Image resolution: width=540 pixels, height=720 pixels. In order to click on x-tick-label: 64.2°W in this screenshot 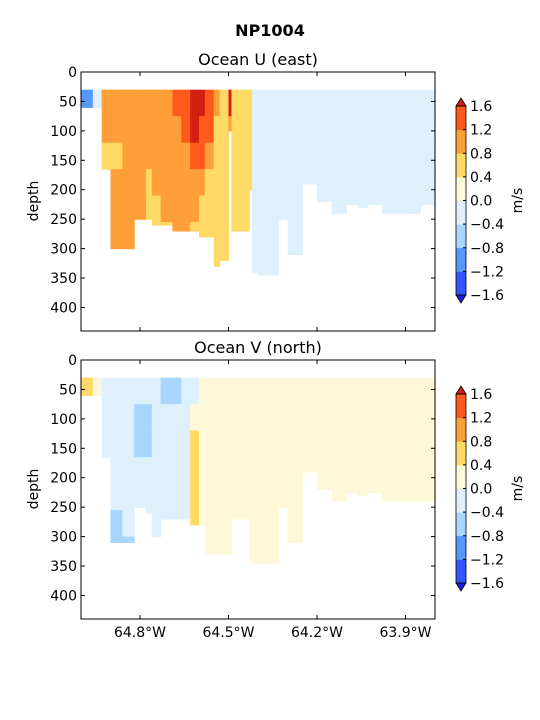, I will do `click(317, 633)`.